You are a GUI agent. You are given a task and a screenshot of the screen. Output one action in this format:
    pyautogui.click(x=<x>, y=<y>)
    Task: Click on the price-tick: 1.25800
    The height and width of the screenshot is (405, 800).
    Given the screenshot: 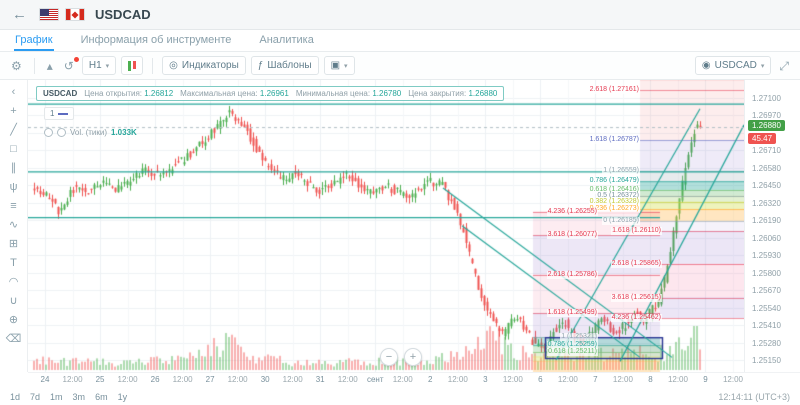 What is the action you would take?
    pyautogui.click(x=766, y=273)
    